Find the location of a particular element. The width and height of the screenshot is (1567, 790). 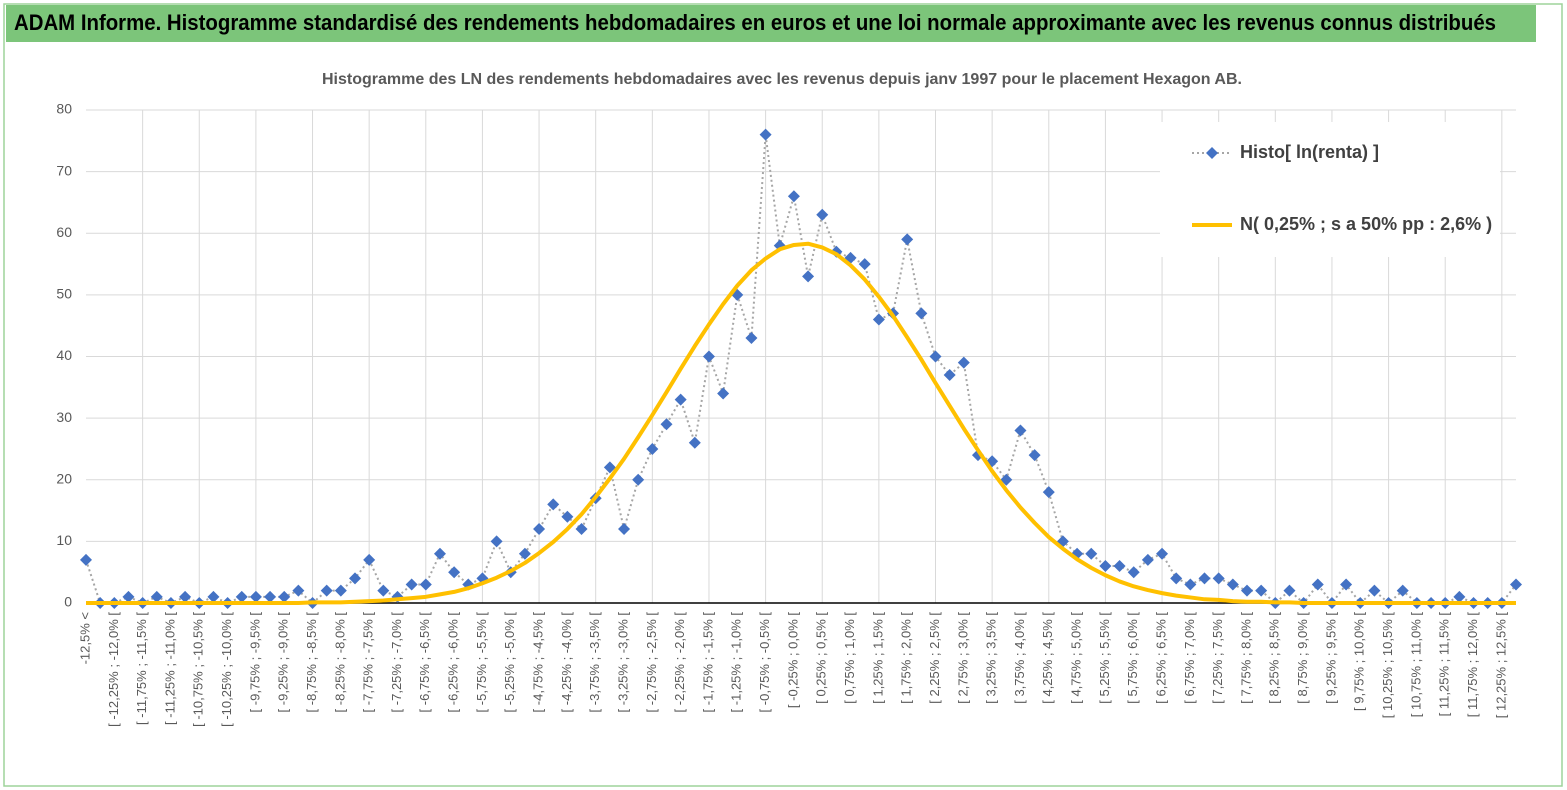

x-tick-label: [ 11,25% ; 11,5% [ is located at coordinates (1444, 664).